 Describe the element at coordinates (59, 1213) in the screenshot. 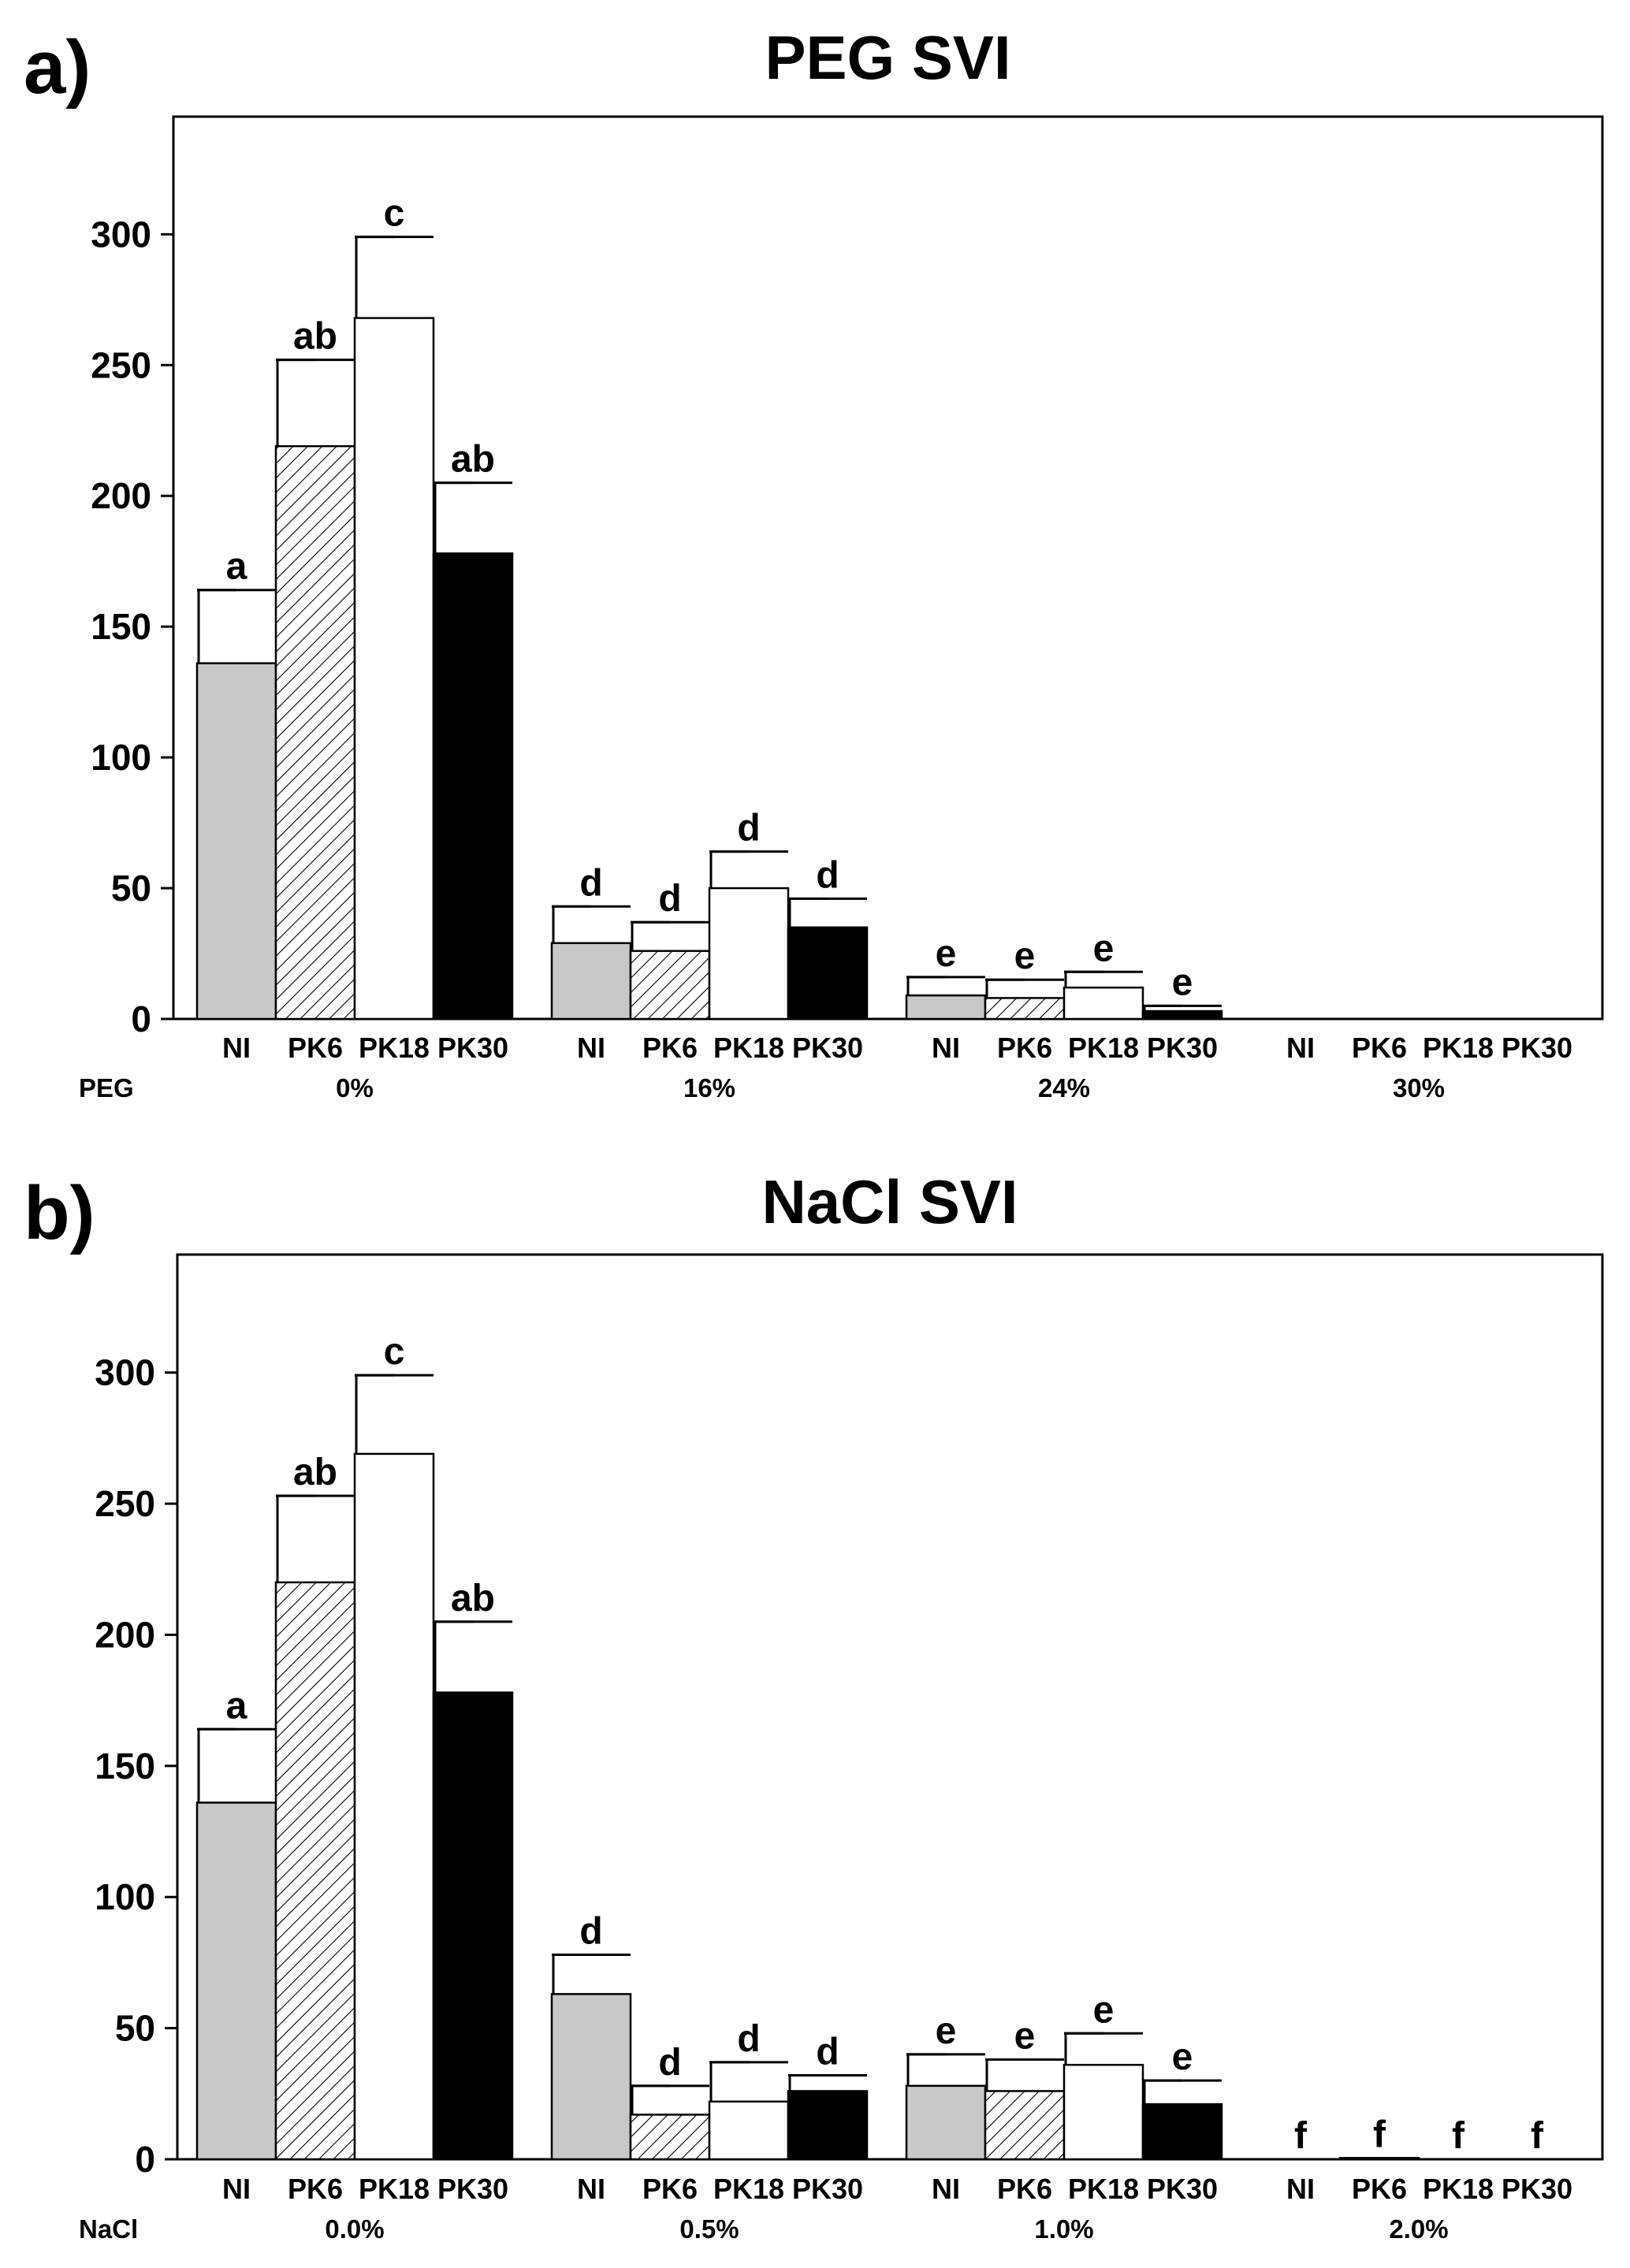

I see `panel-label: b)` at that location.